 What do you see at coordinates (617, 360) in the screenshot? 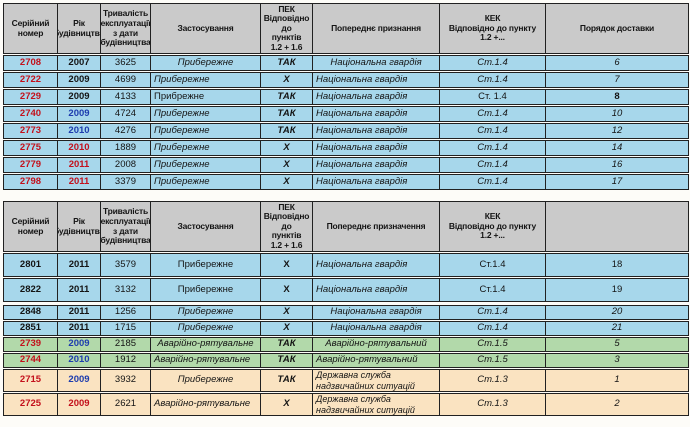
I see `cell-delivery-order: 3` at bounding box center [617, 360].